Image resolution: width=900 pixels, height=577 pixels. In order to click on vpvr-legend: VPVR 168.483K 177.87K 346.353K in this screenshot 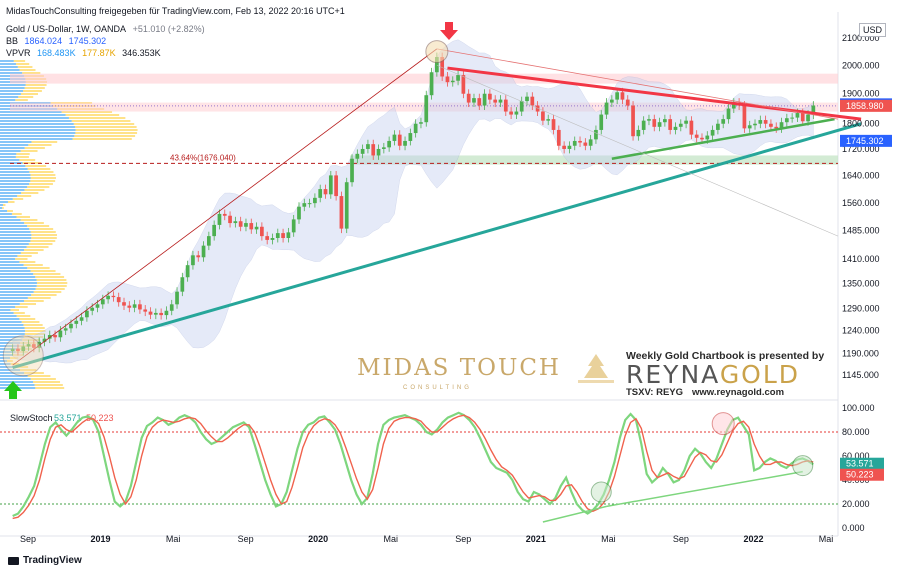, I will do `click(85, 53)`.